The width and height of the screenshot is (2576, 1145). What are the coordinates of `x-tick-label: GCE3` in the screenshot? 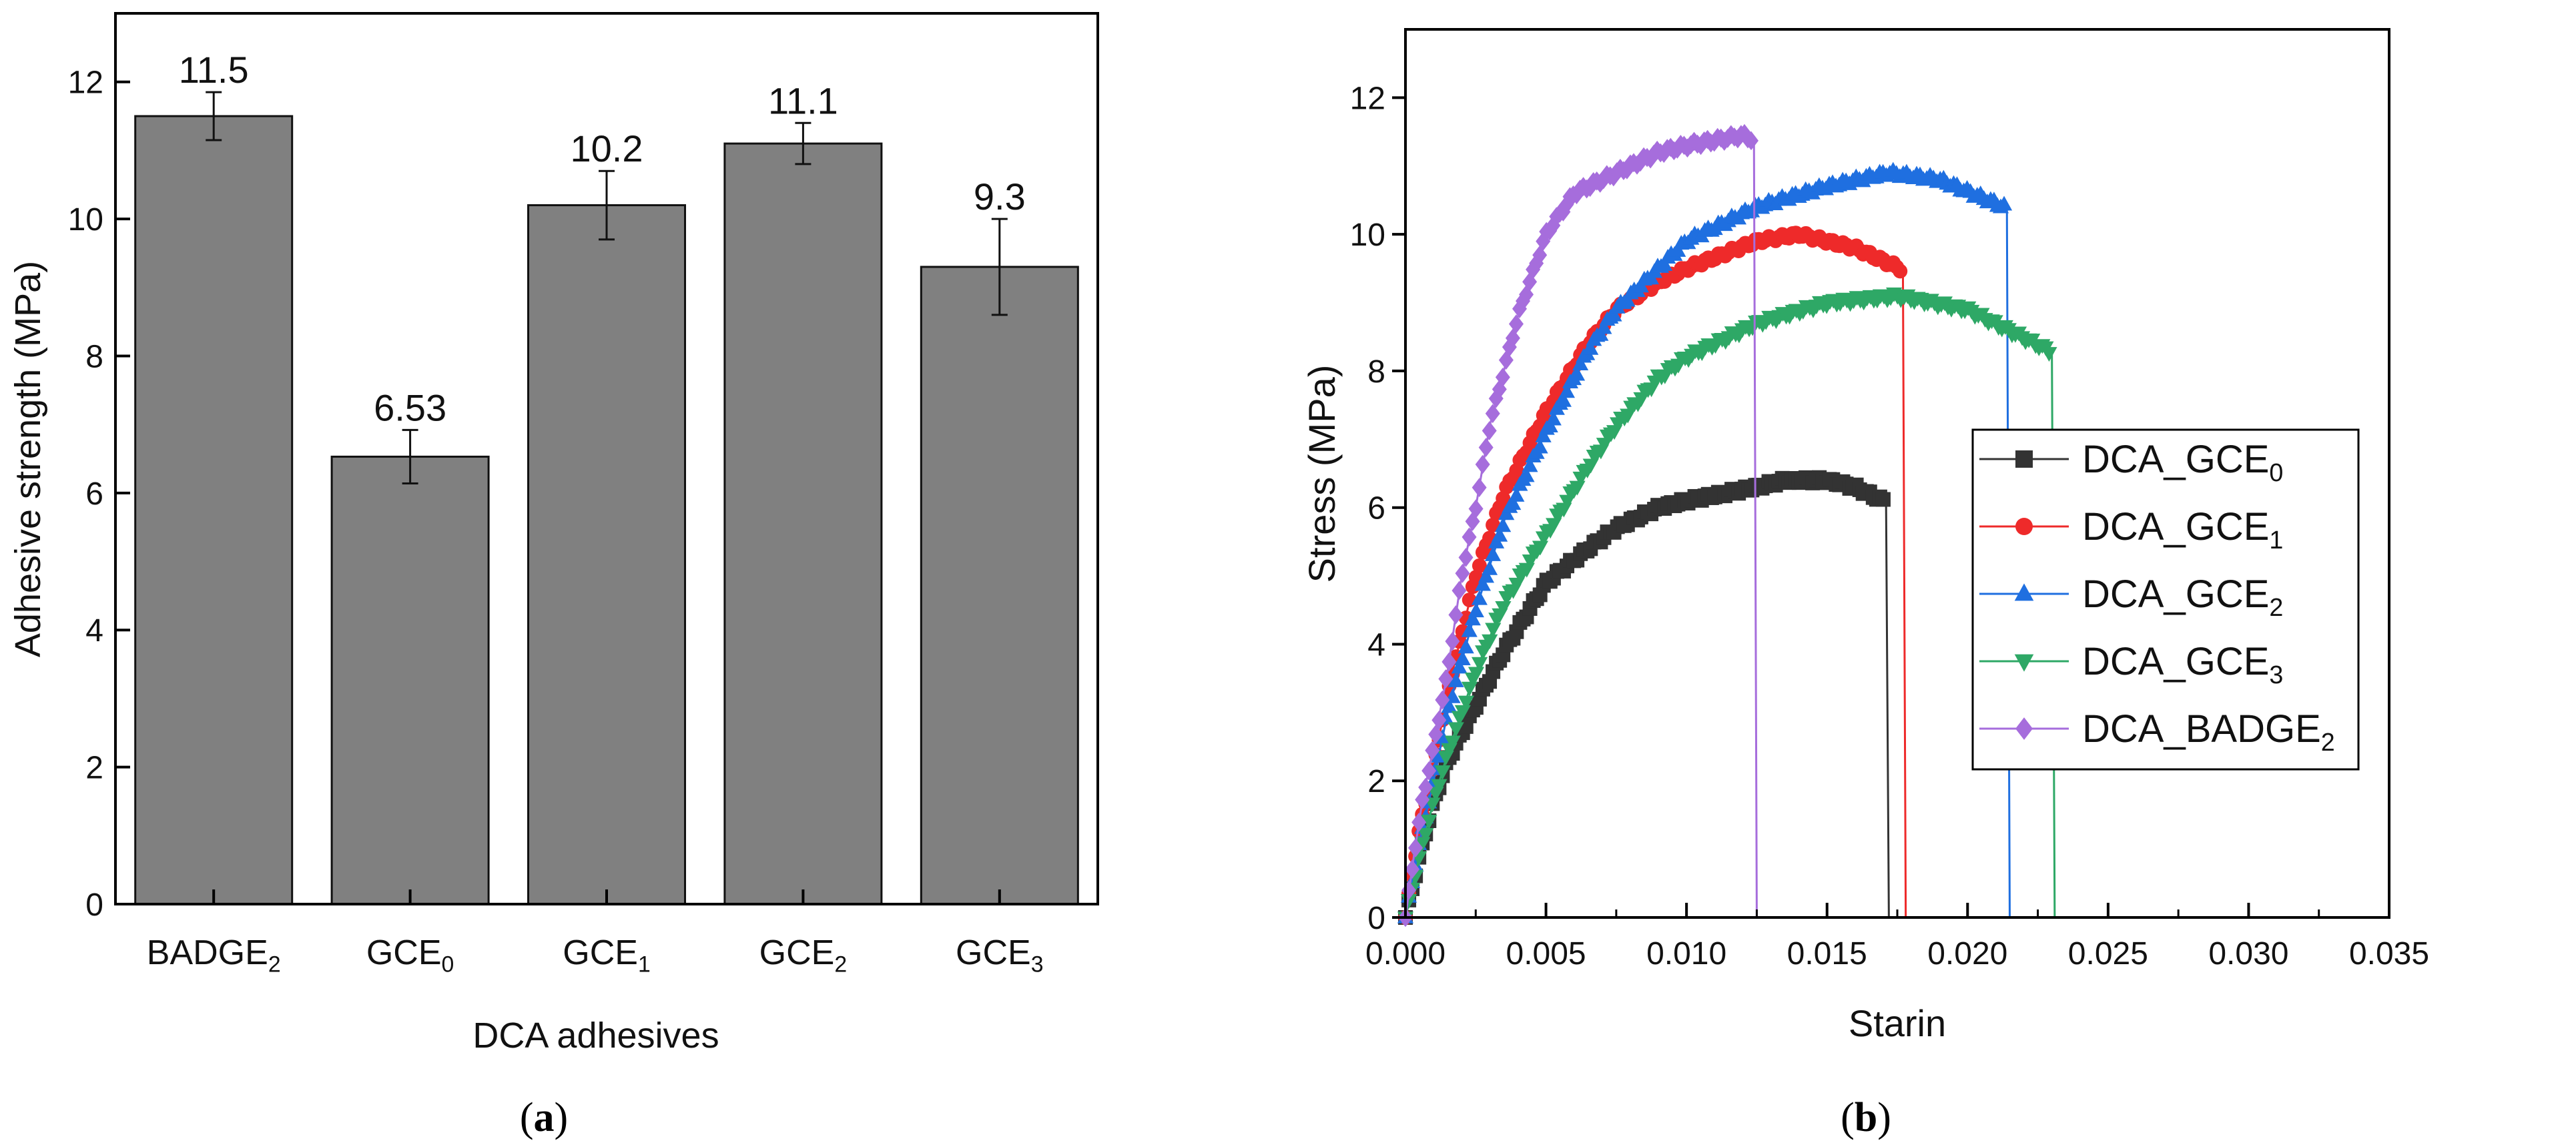 It's located at (999, 955).